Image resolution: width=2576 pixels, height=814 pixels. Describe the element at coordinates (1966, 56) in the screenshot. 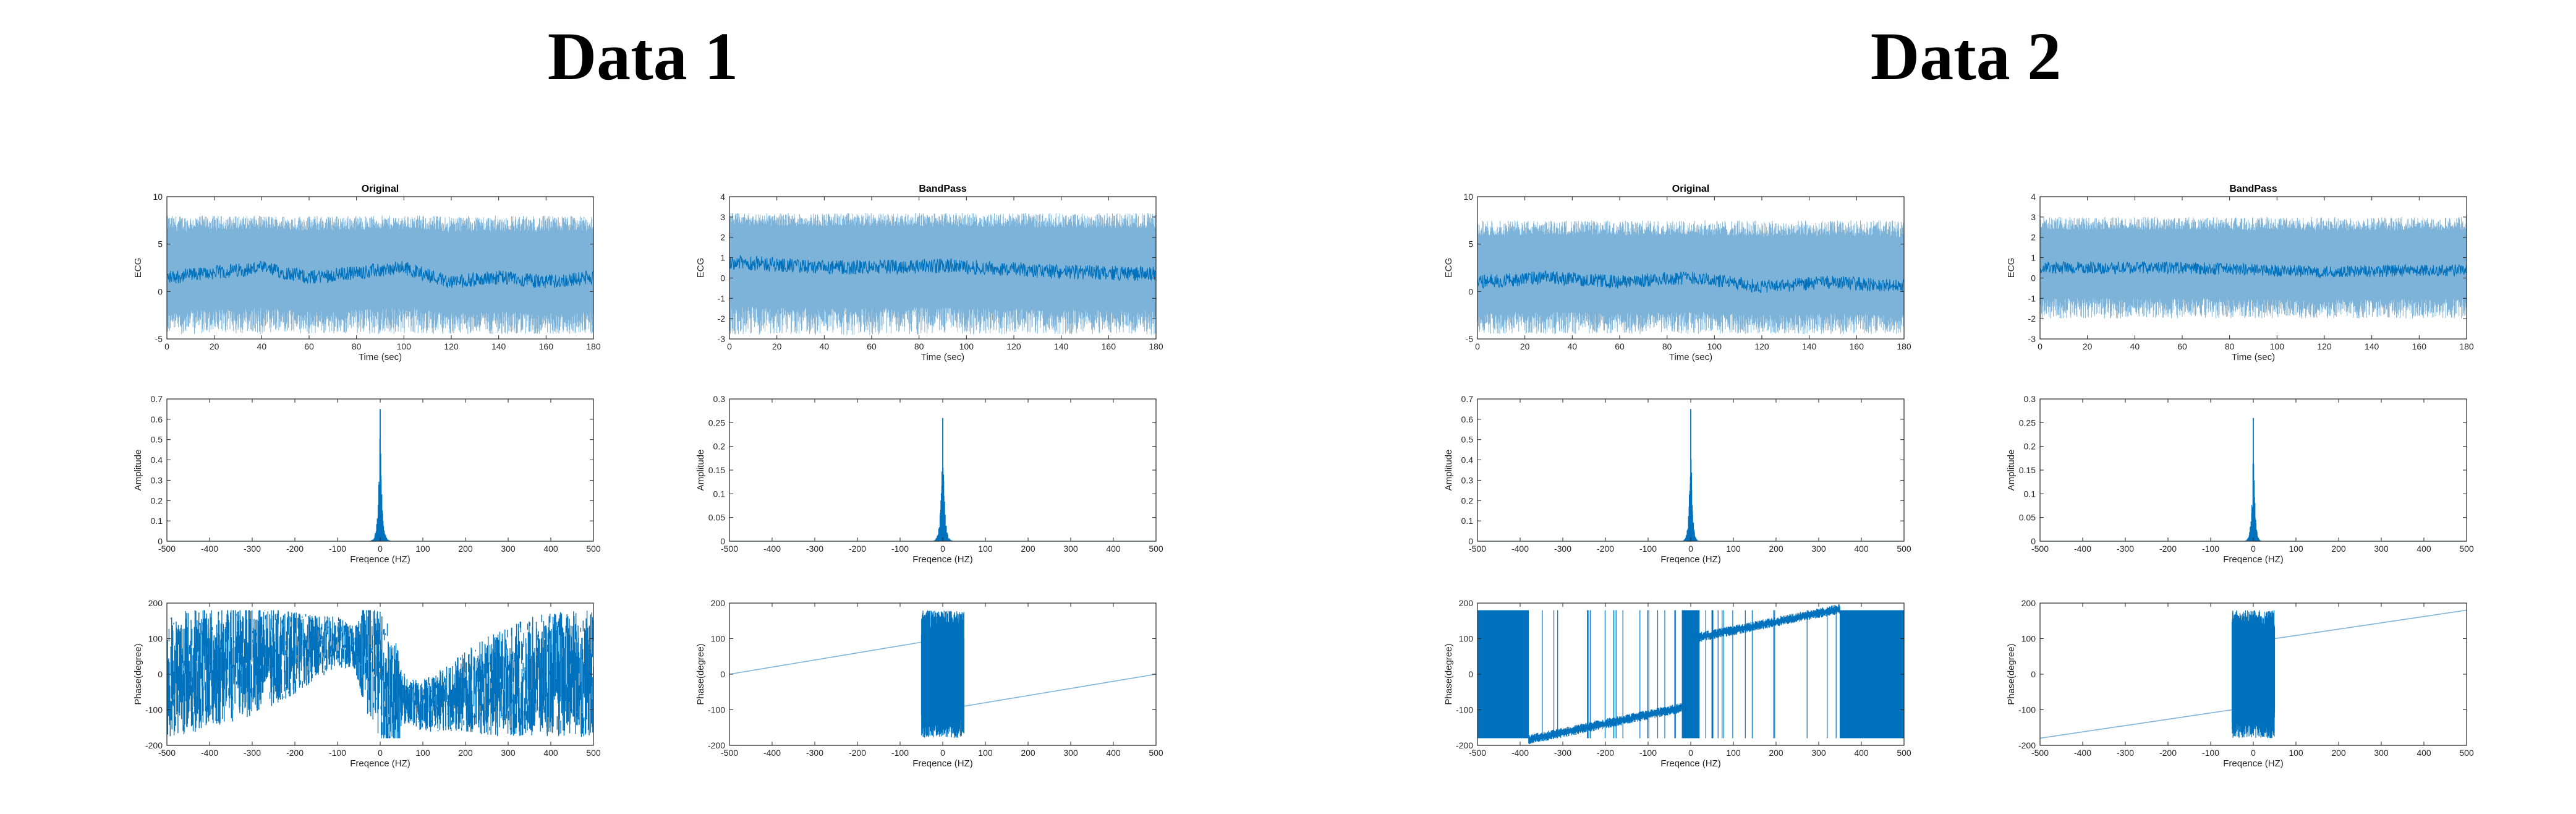

I see `data2-title: Data 2` at that location.